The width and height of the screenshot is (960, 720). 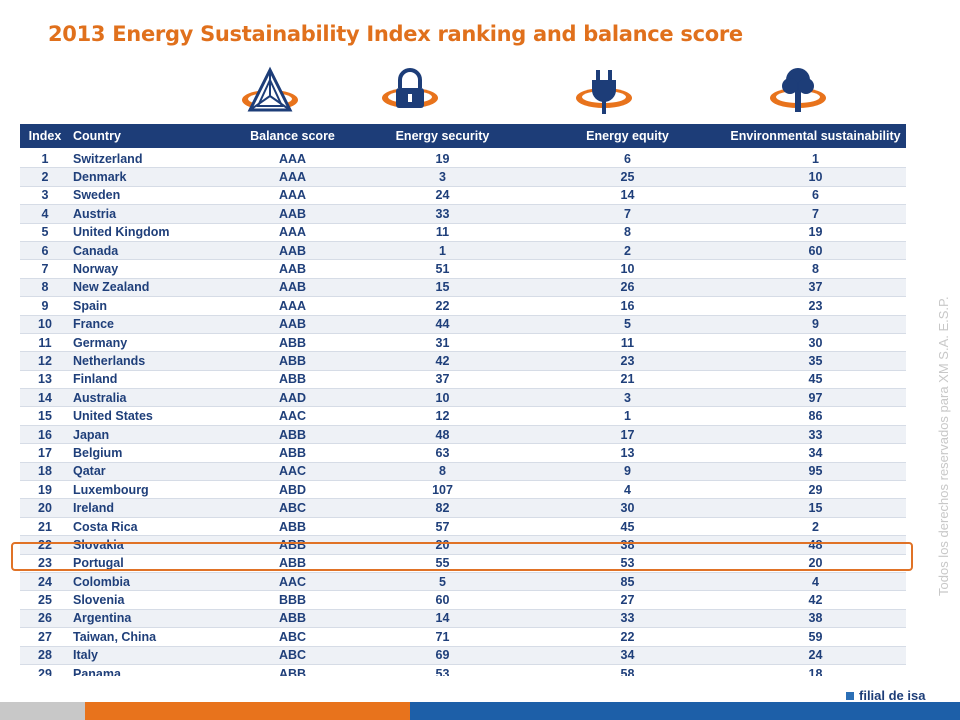 What do you see at coordinates (292, 600) in the screenshot?
I see `balance-score-cell: BBB` at bounding box center [292, 600].